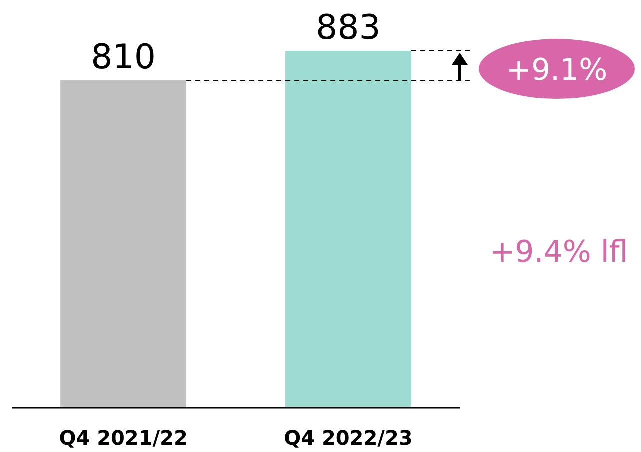 The image size is (641, 452). I want to click on x-tick-label: Q4 2022/23, so click(348, 438).